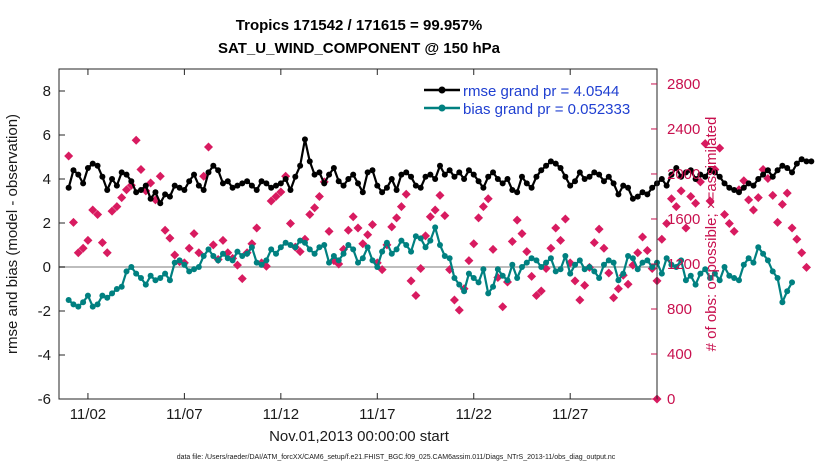 The height and width of the screenshot is (470, 830). I want to click on y-right-tick-label: 0, so click(671, 399).